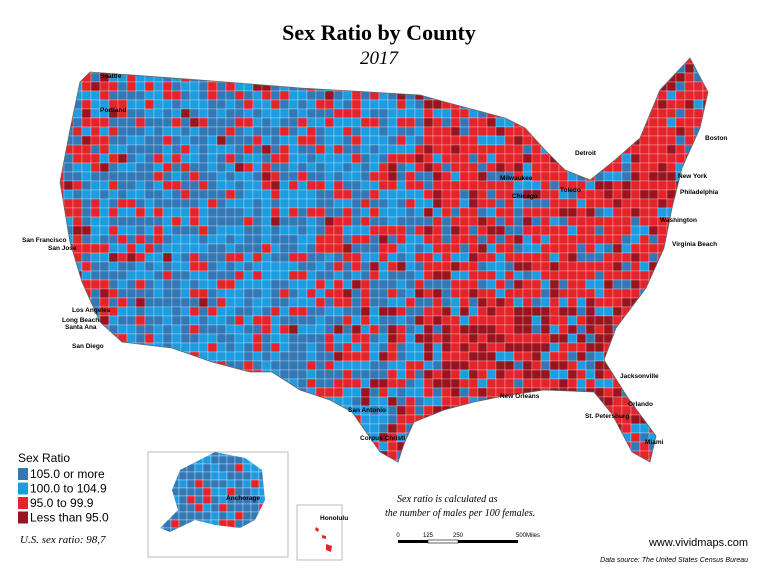  I want to click on city-label: San Diego, so click(88, 346).